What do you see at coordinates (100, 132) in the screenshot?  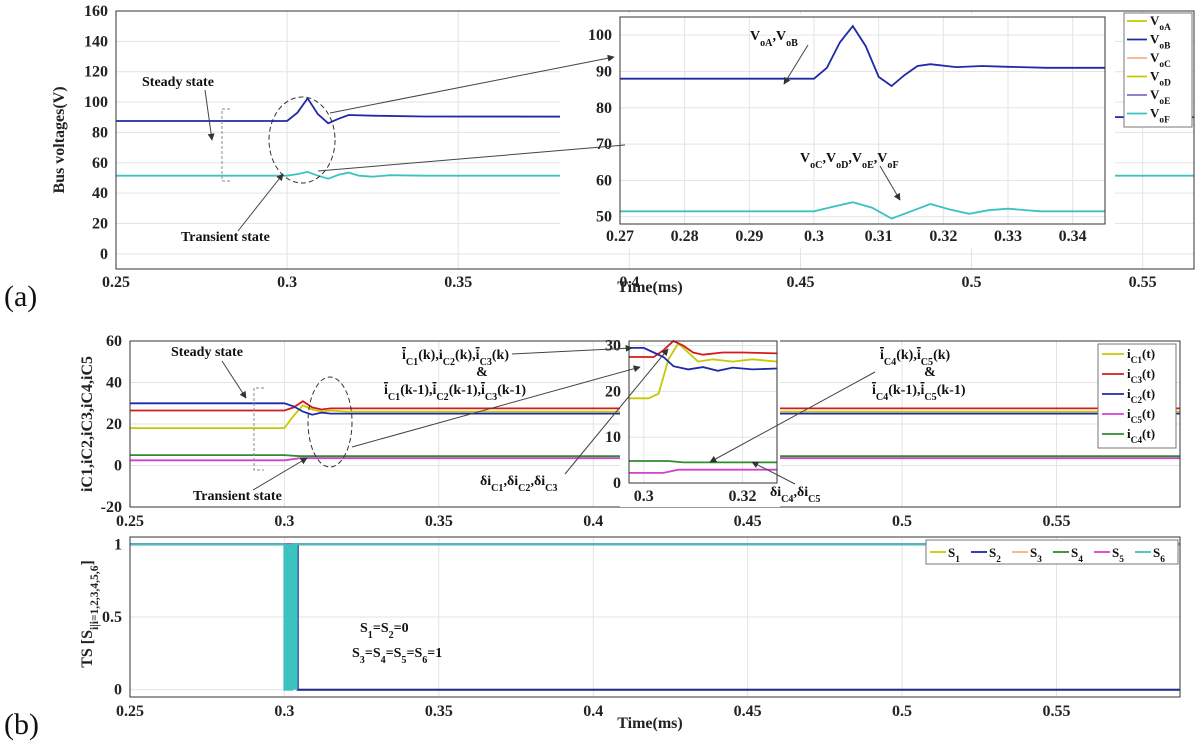 I see `y-tick-label: 80` at bounding box center [100, 132].